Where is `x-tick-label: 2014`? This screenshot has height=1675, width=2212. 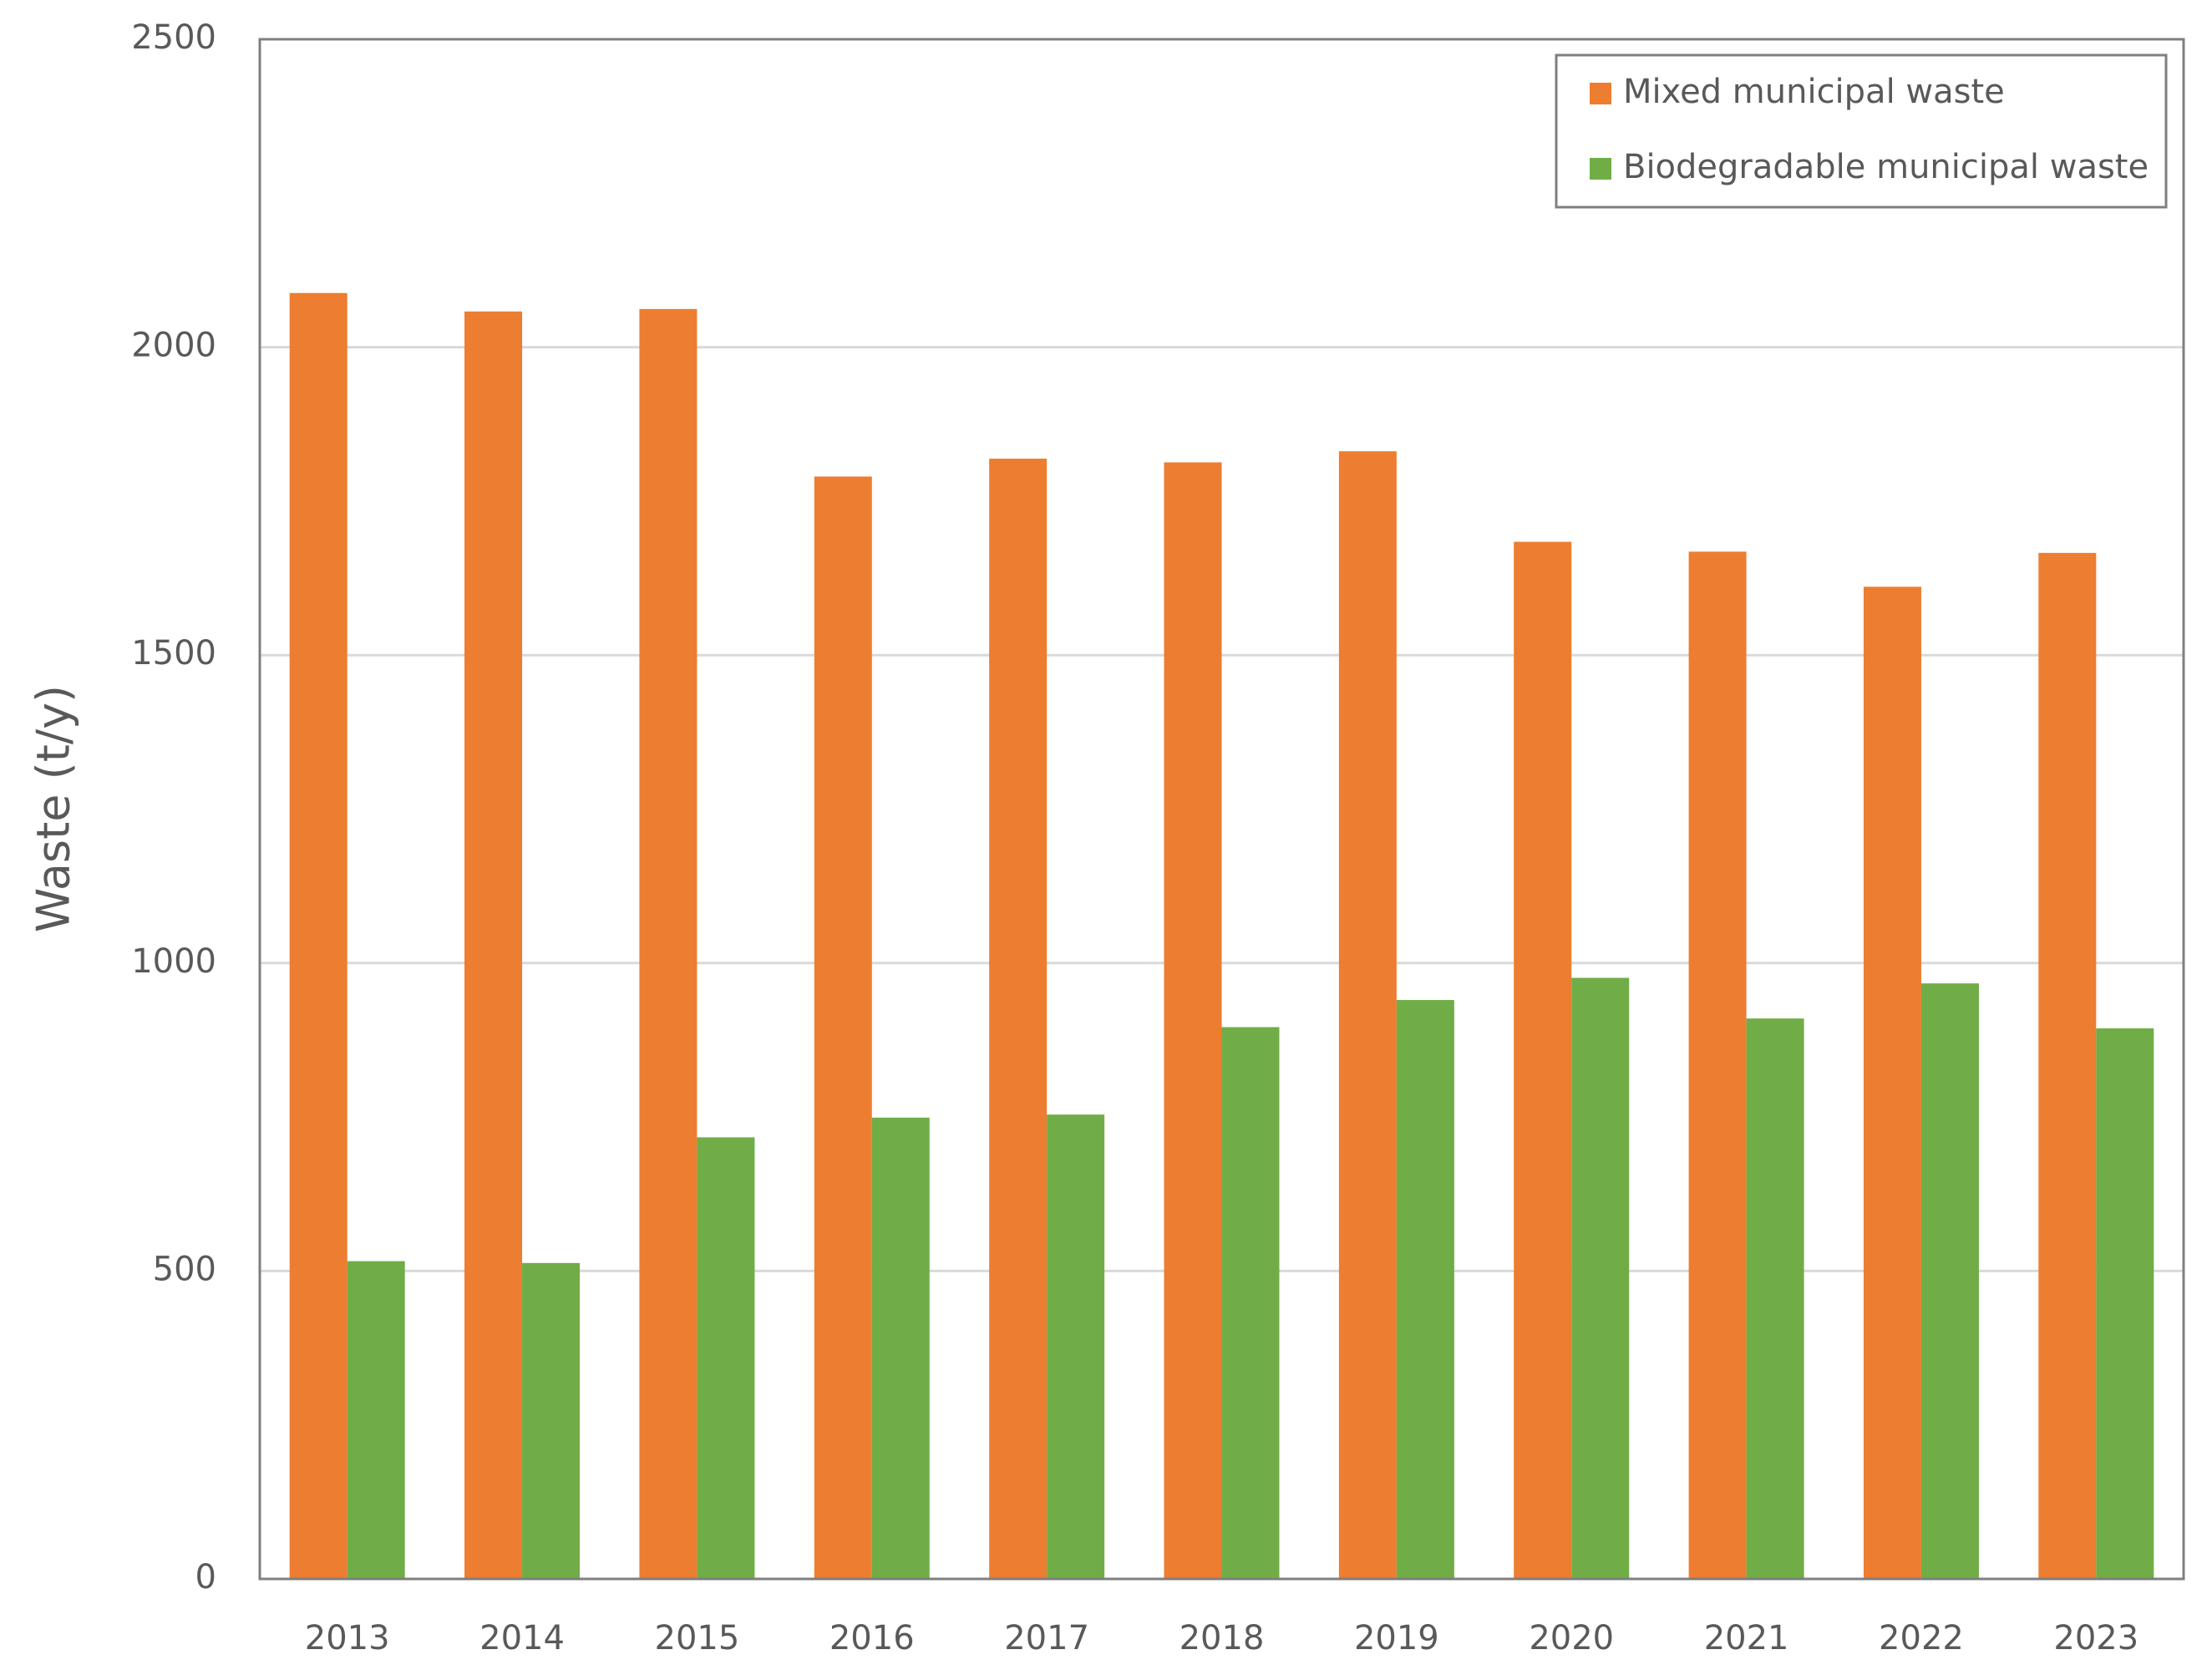 x-tick-label: 2014 is located at coordinates (522, 1638).